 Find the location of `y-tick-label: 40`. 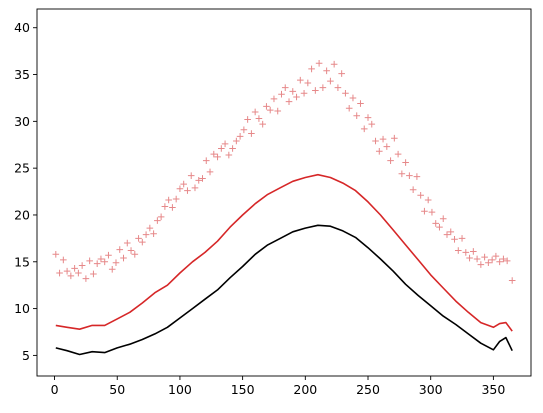

y-tick-label: 40 is located at coordinates (22, 27).